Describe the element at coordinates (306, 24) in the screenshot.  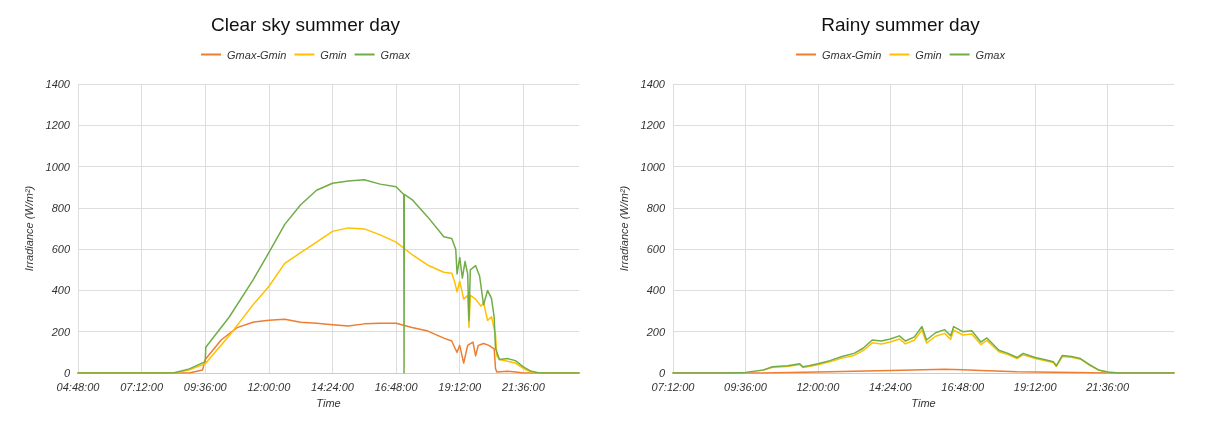
I see `chart-title: Clear sky summer day` at that location.